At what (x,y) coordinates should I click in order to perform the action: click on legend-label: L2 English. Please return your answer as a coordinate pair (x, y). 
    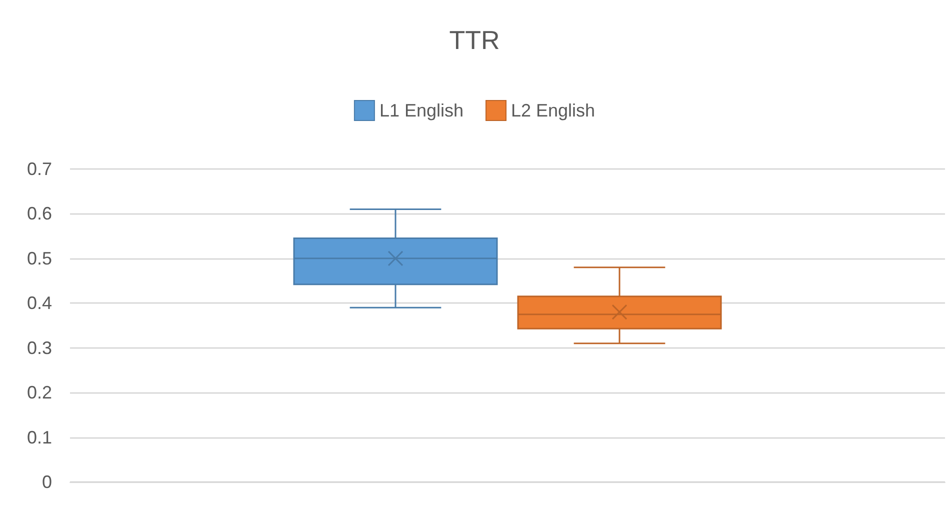
    Looking at the image, I should click on (553, 110).